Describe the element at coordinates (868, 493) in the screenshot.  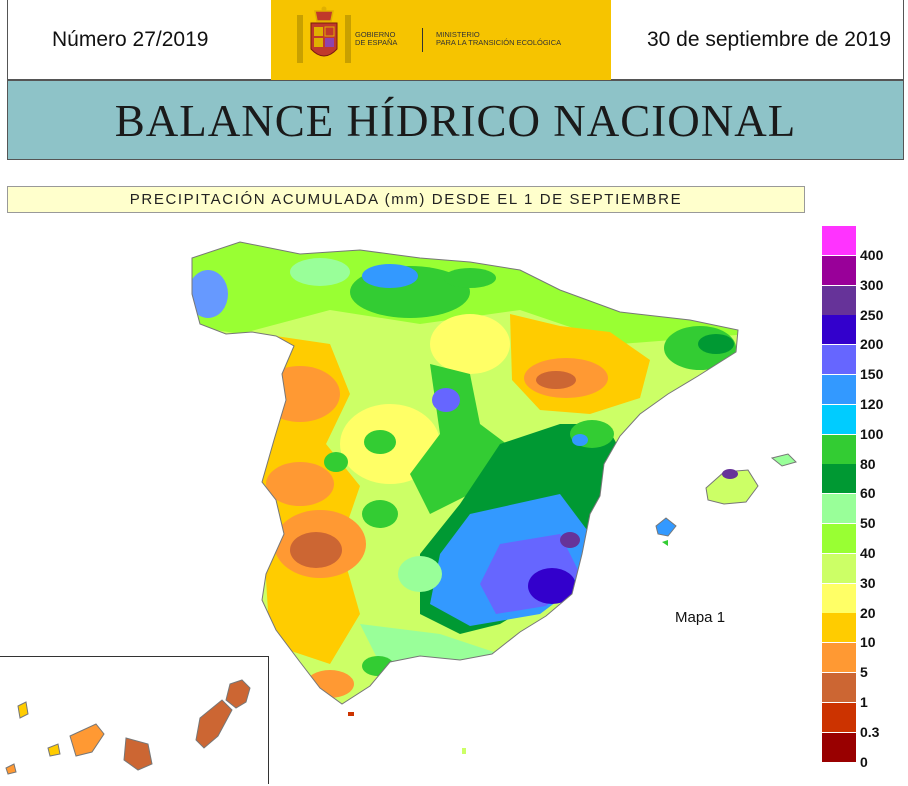
I see `legend-label: 60` at that location.